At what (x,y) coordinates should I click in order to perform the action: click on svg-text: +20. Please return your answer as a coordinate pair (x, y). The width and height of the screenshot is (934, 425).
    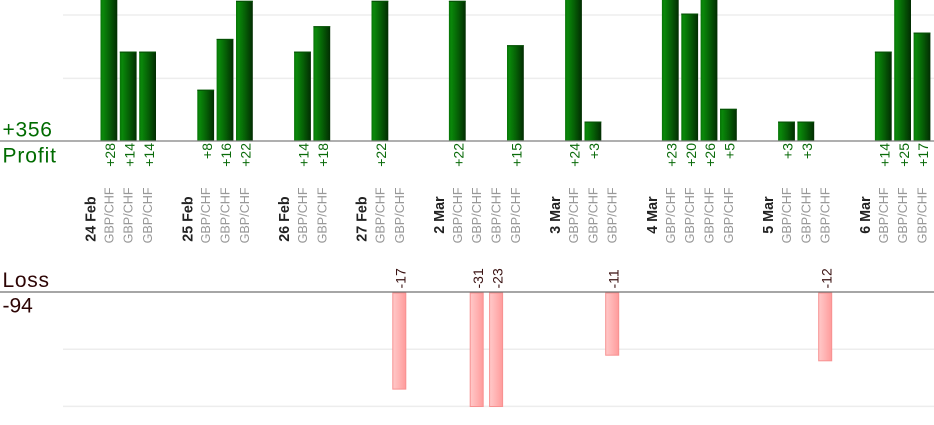
    Looking at the image, I should click on (691, 155).